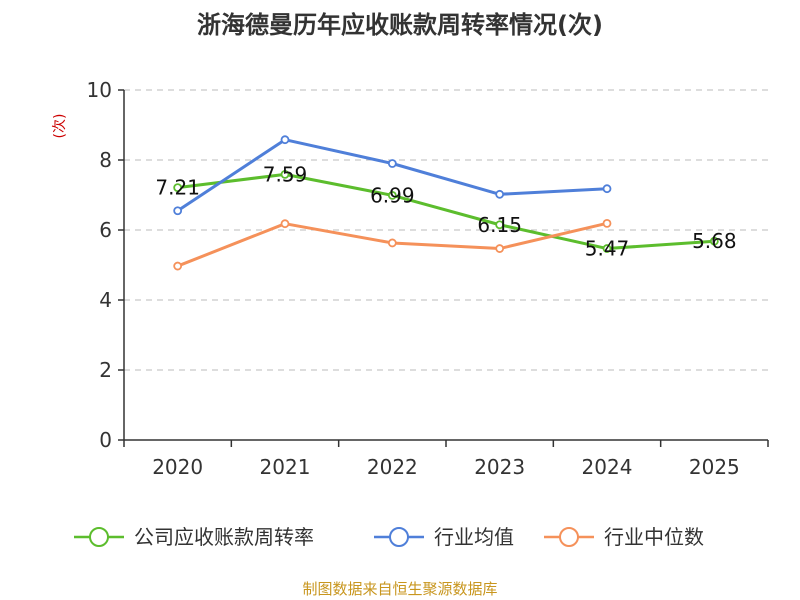  Describe the element at coordinates (392, 467) in the screenshot. I see `x-tick-label-2022: 2022` at that location.